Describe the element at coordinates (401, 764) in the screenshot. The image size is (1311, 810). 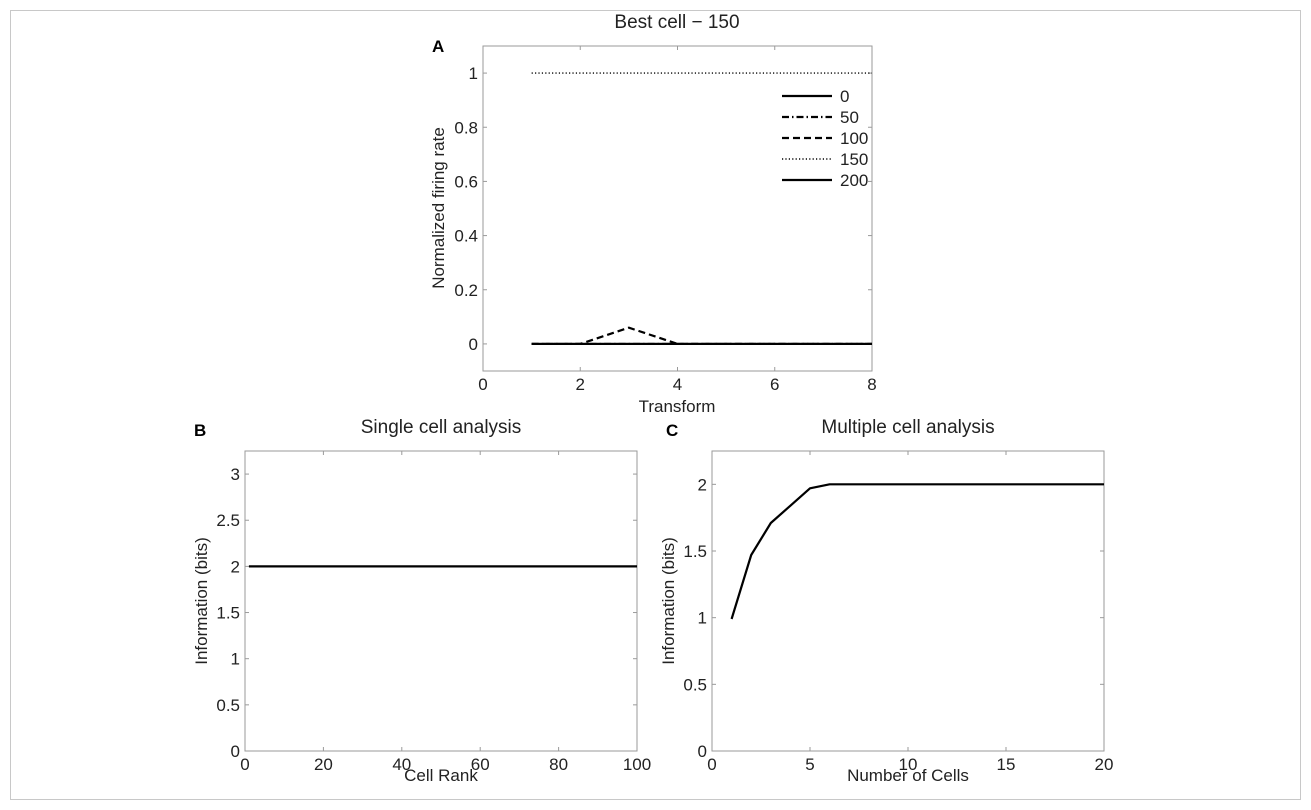
I see `panel-b-x-tick-label: 40` at that location.